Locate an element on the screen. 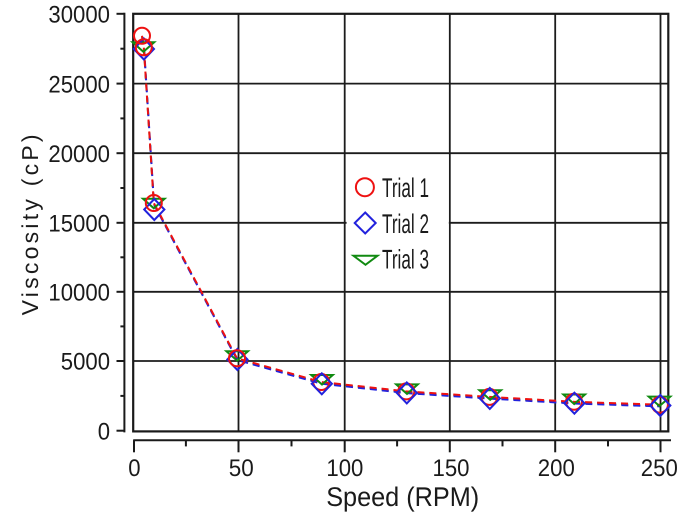 The image size is (683, 520). svg-text: 100 is located at coordinates (344, 468).